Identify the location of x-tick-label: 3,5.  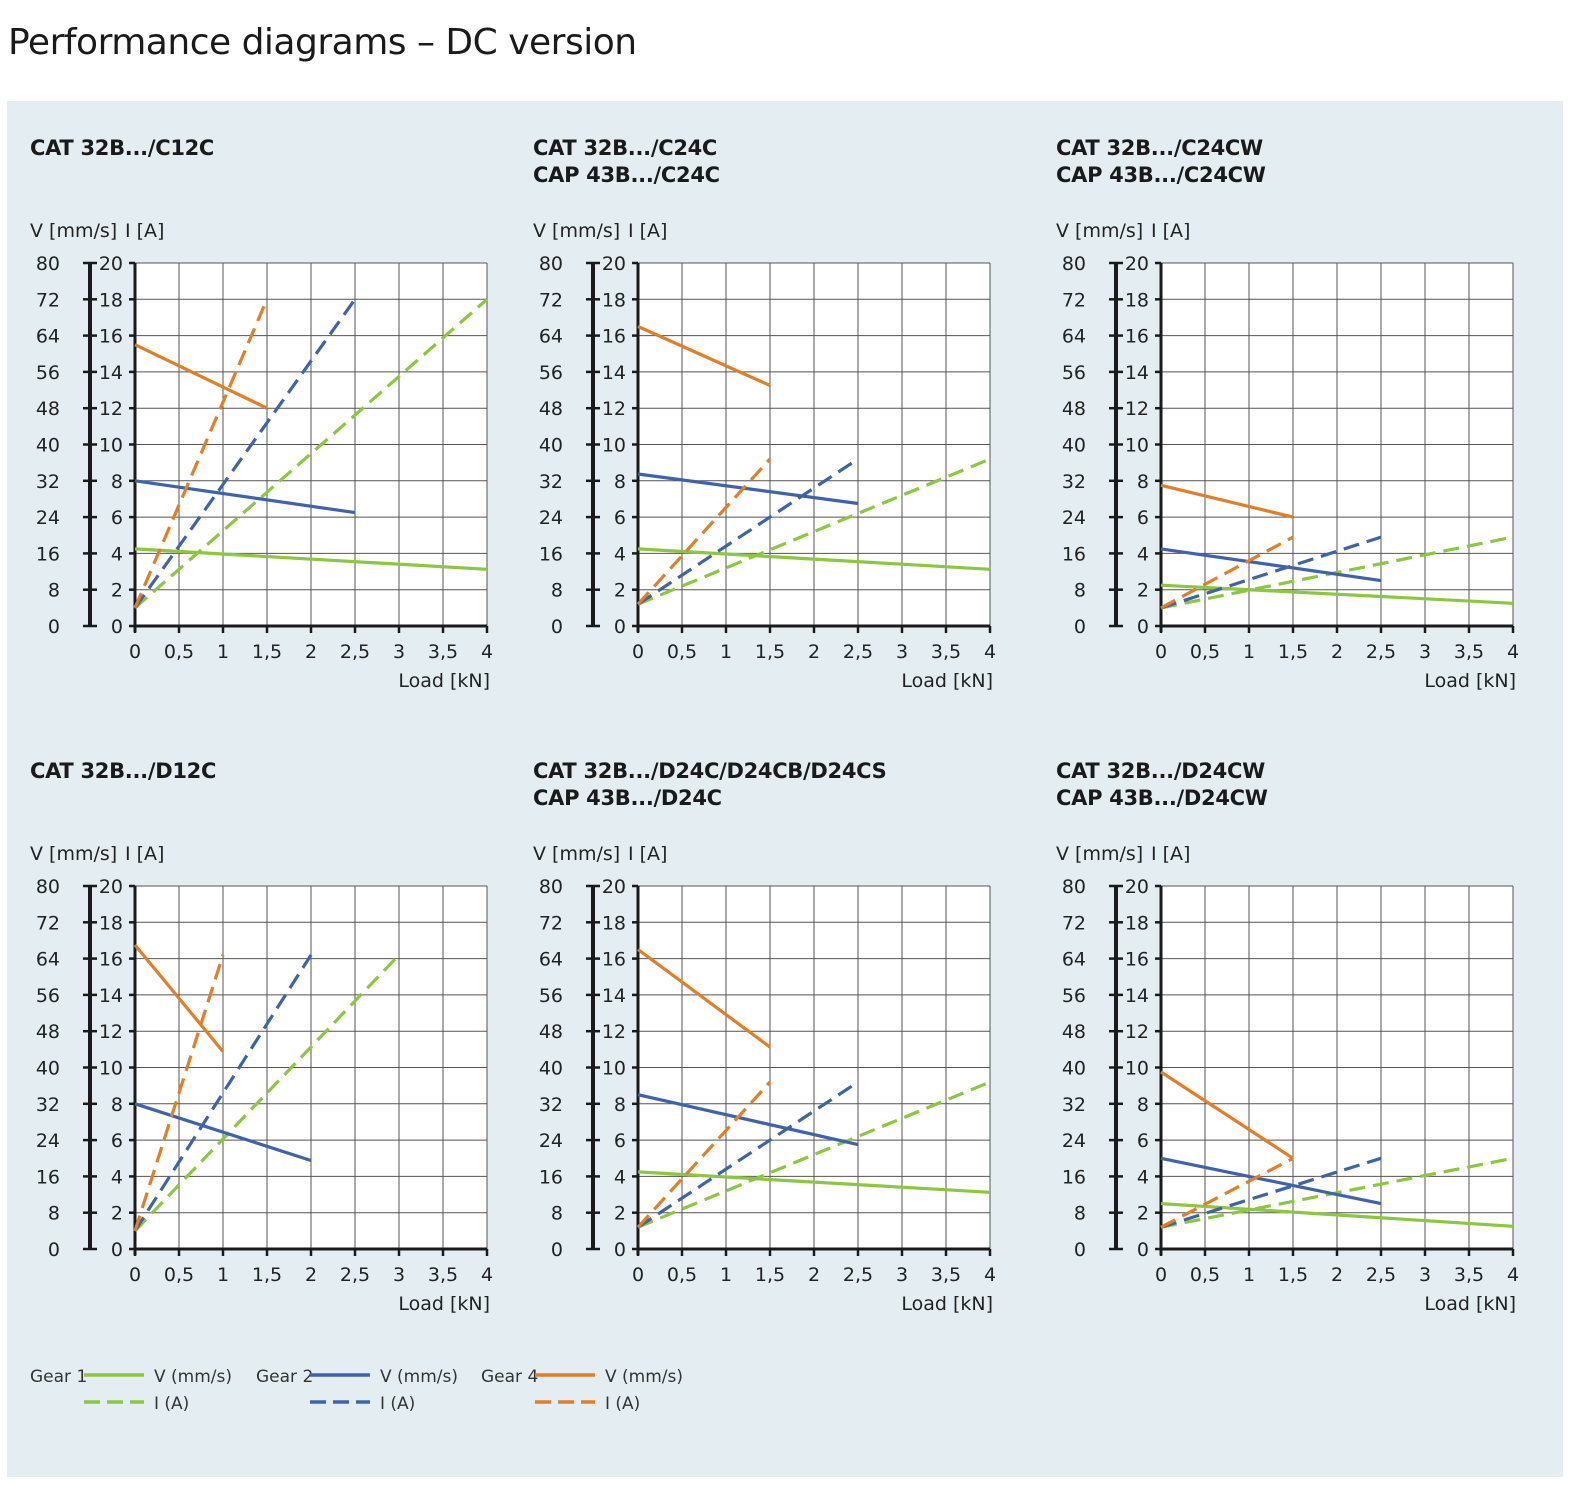
(443, 652).